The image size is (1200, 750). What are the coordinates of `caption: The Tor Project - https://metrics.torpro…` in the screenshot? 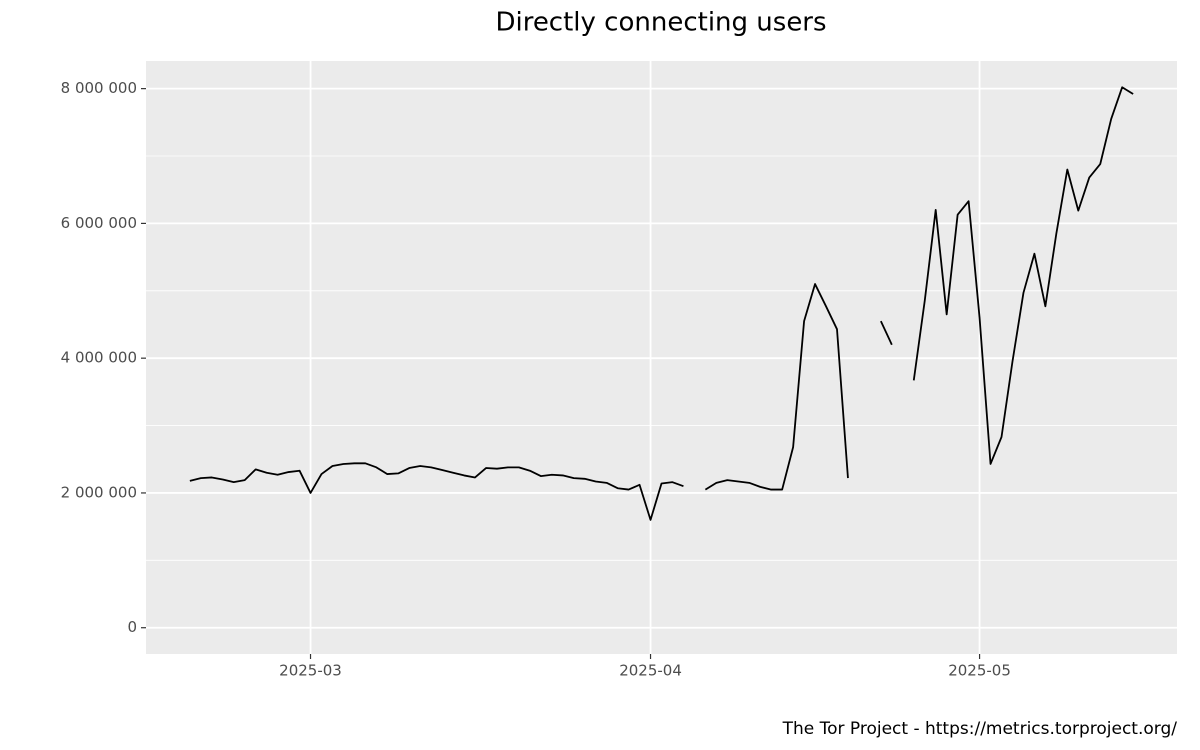 It's located at (980, 729).